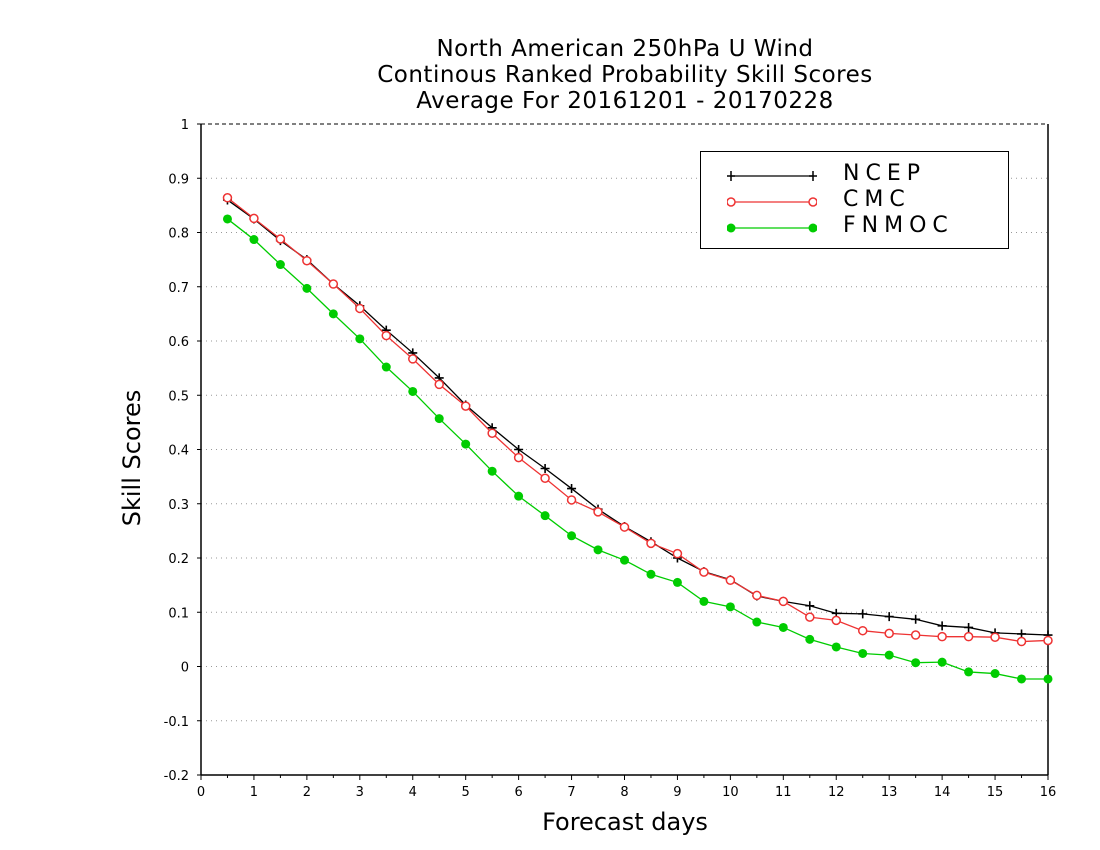 This screenshot has width=1100, height=850. I want to click on legend-item-fnmoc: FNMOC, so click(854, 227).